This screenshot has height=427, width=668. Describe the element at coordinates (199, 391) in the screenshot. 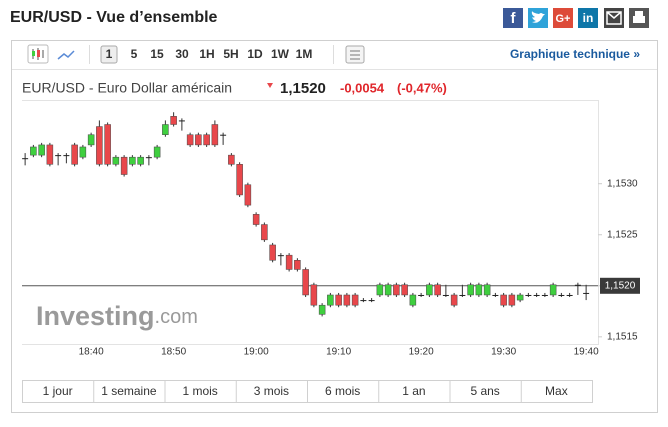

I see `period-button: 1 mois` at that location.